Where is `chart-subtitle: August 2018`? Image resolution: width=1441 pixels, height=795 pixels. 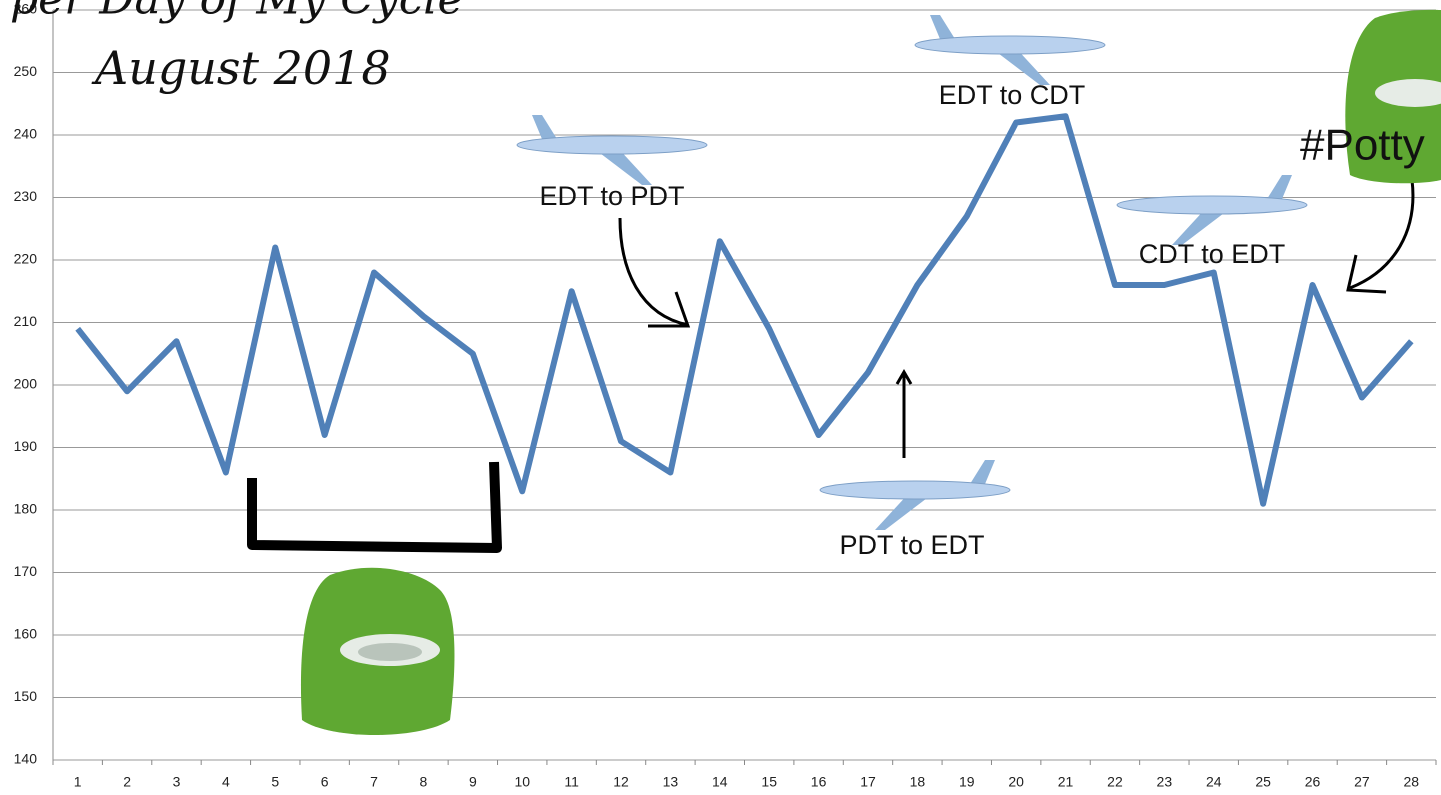
chart-subtitle: August 2018 is located at coordinates (241, 68).